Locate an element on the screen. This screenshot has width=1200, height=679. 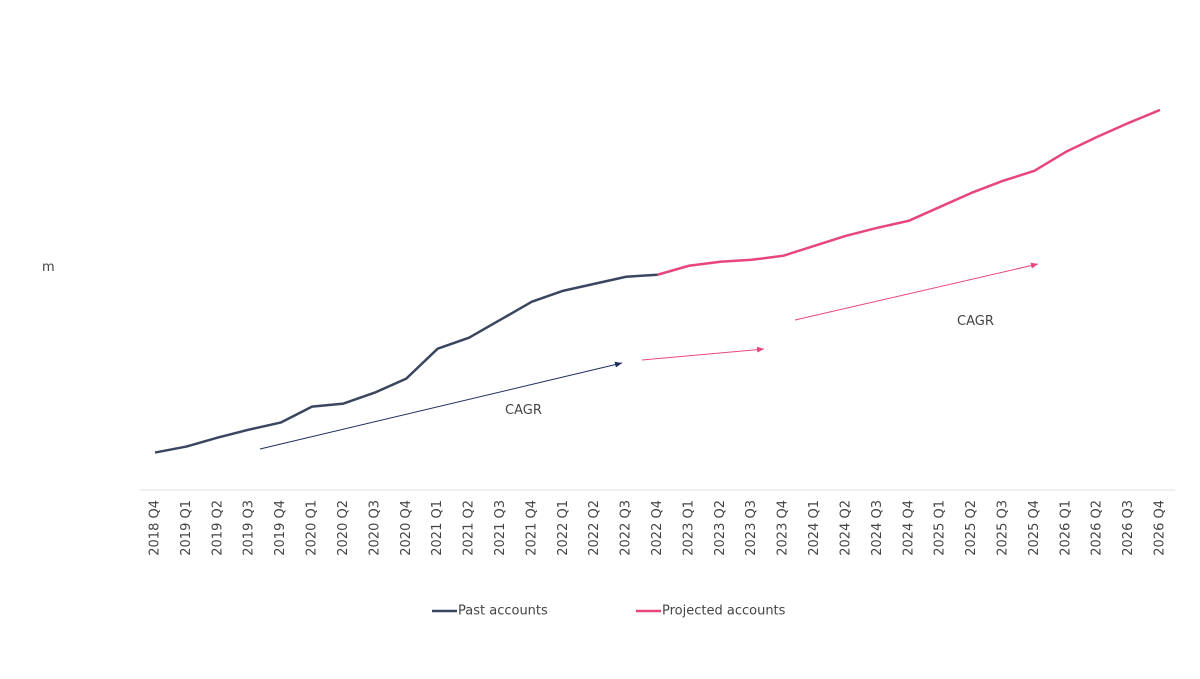
x-tick-label: 2021 Q2 is located at coordinates (469, 528).